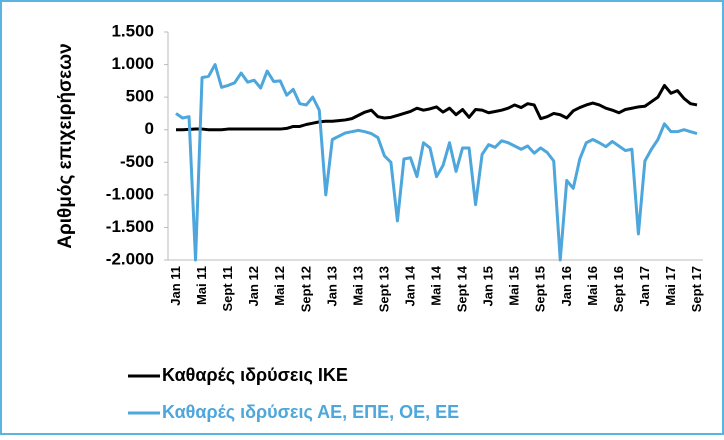 The height and width of the screenshot is (440, 724). I want to click on x-tick-label: Sept 14, so click(462, 288).